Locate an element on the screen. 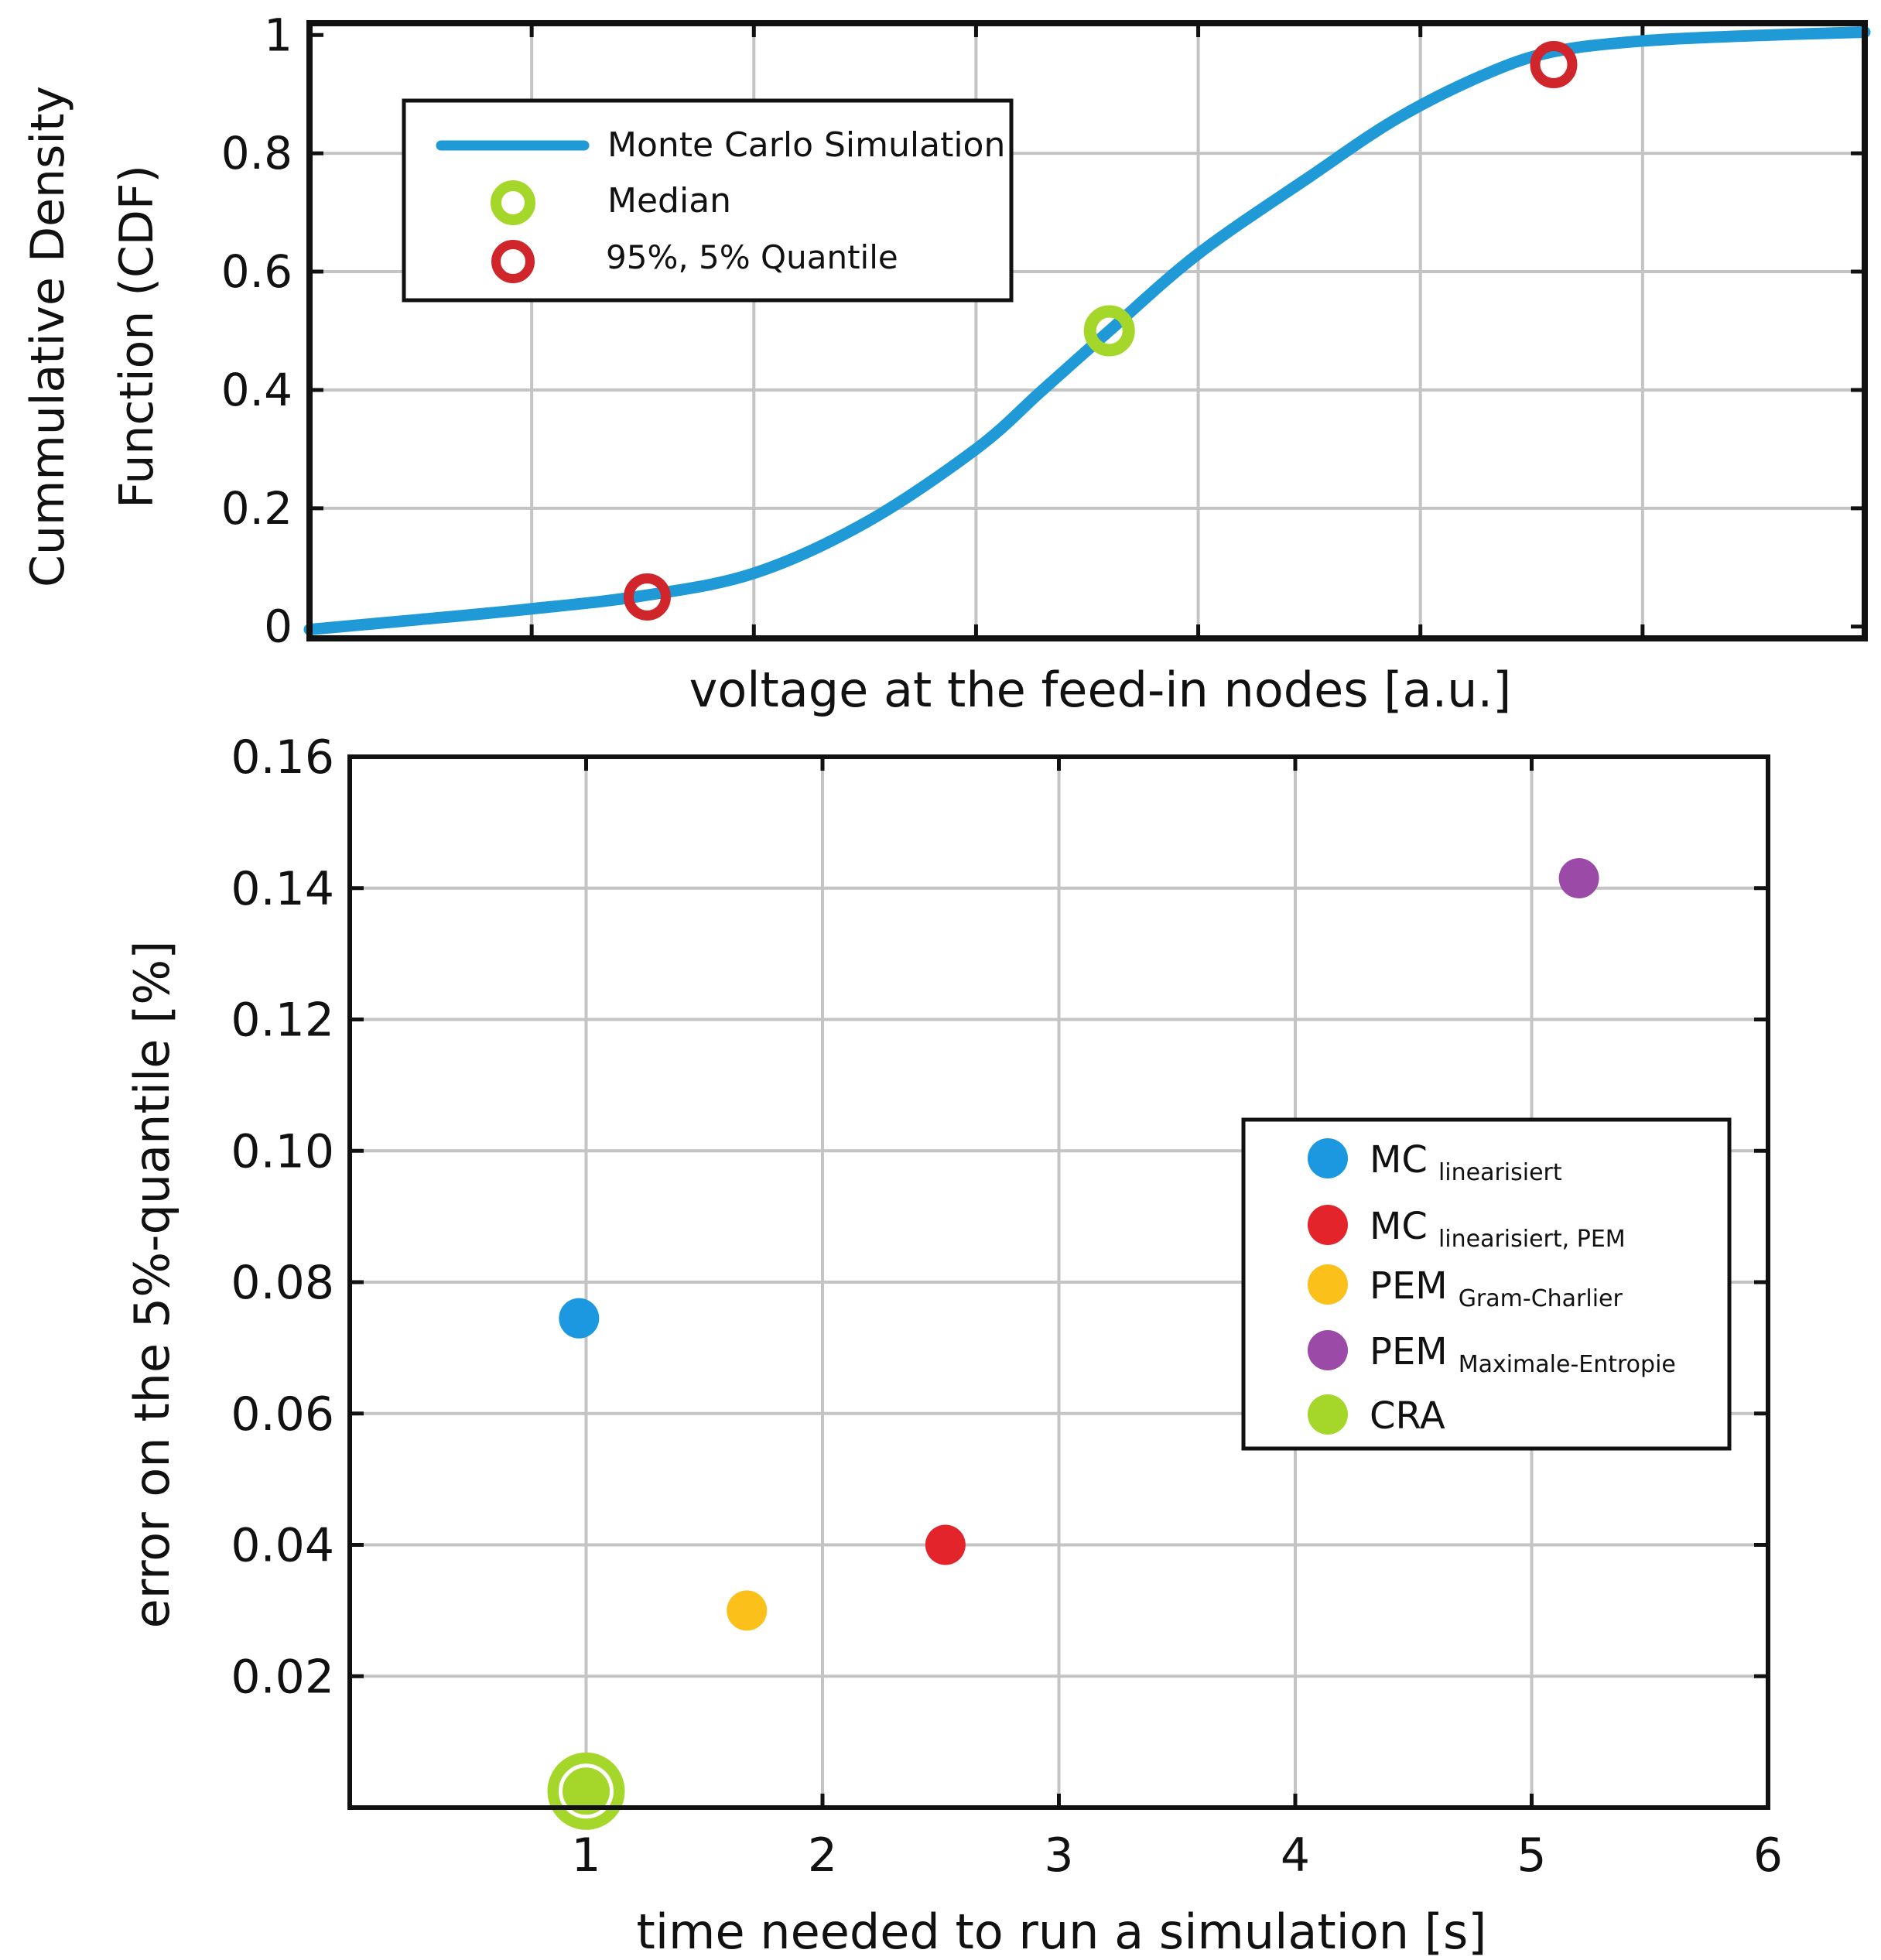 This screenshot has height=1960, width=1881. legend-label-pem-gram-charlier: PEM Gram-Charlier is located at coordinates (1496, 1288).